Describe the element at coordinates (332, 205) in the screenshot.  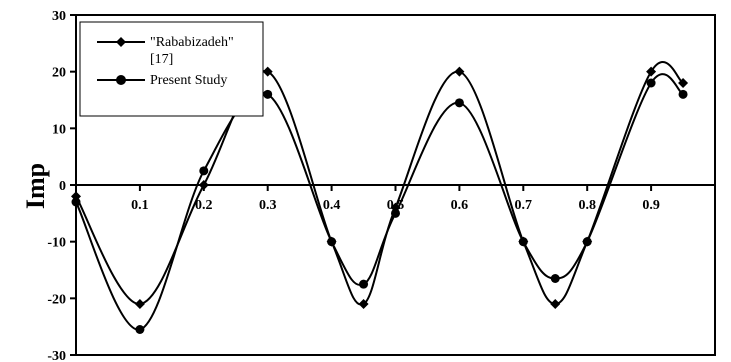
I see `x-tick-label: 0.4` at that location.